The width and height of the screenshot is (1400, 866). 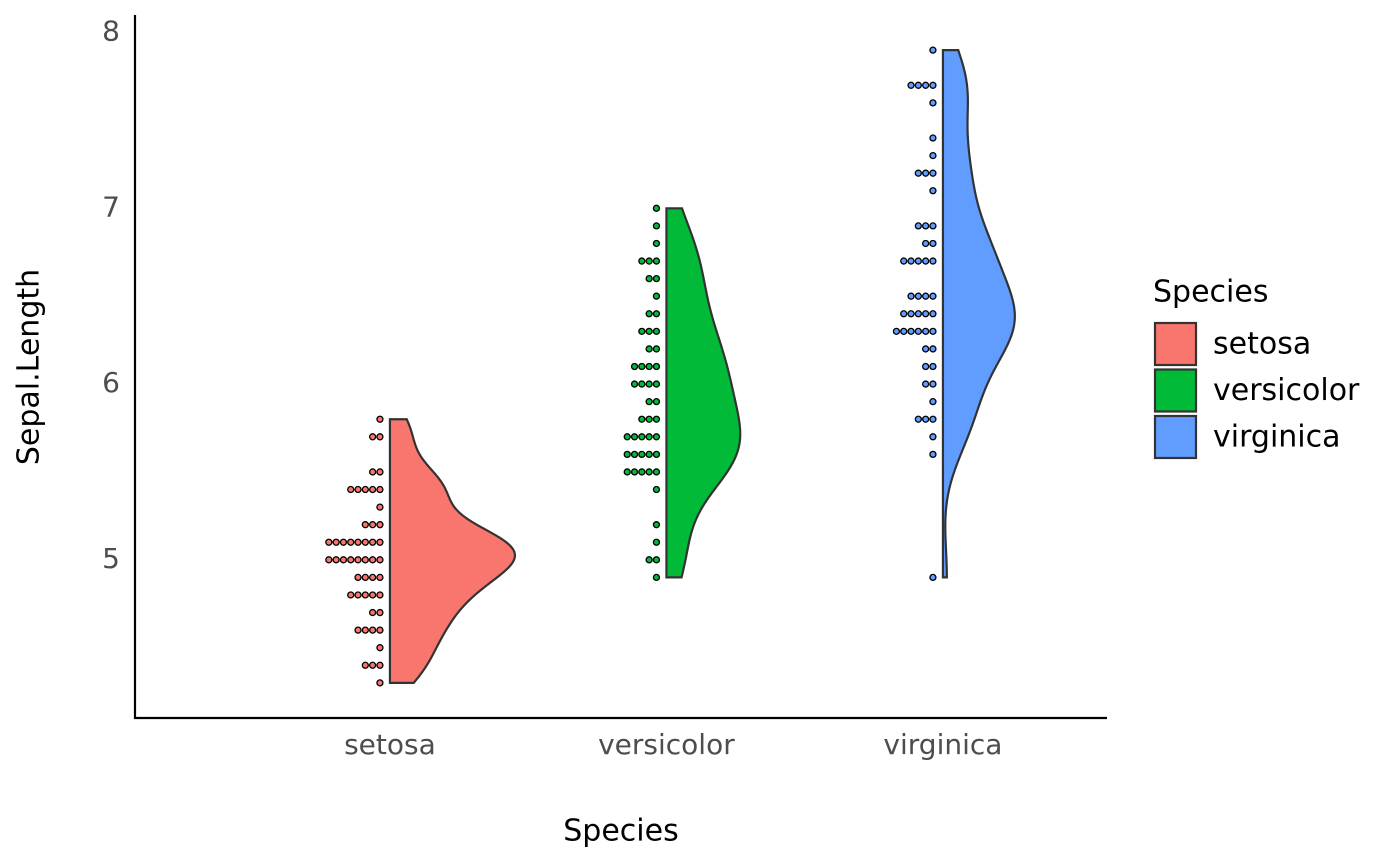 I want to click on y-tick-label: 7, so click(x=111, y=206).